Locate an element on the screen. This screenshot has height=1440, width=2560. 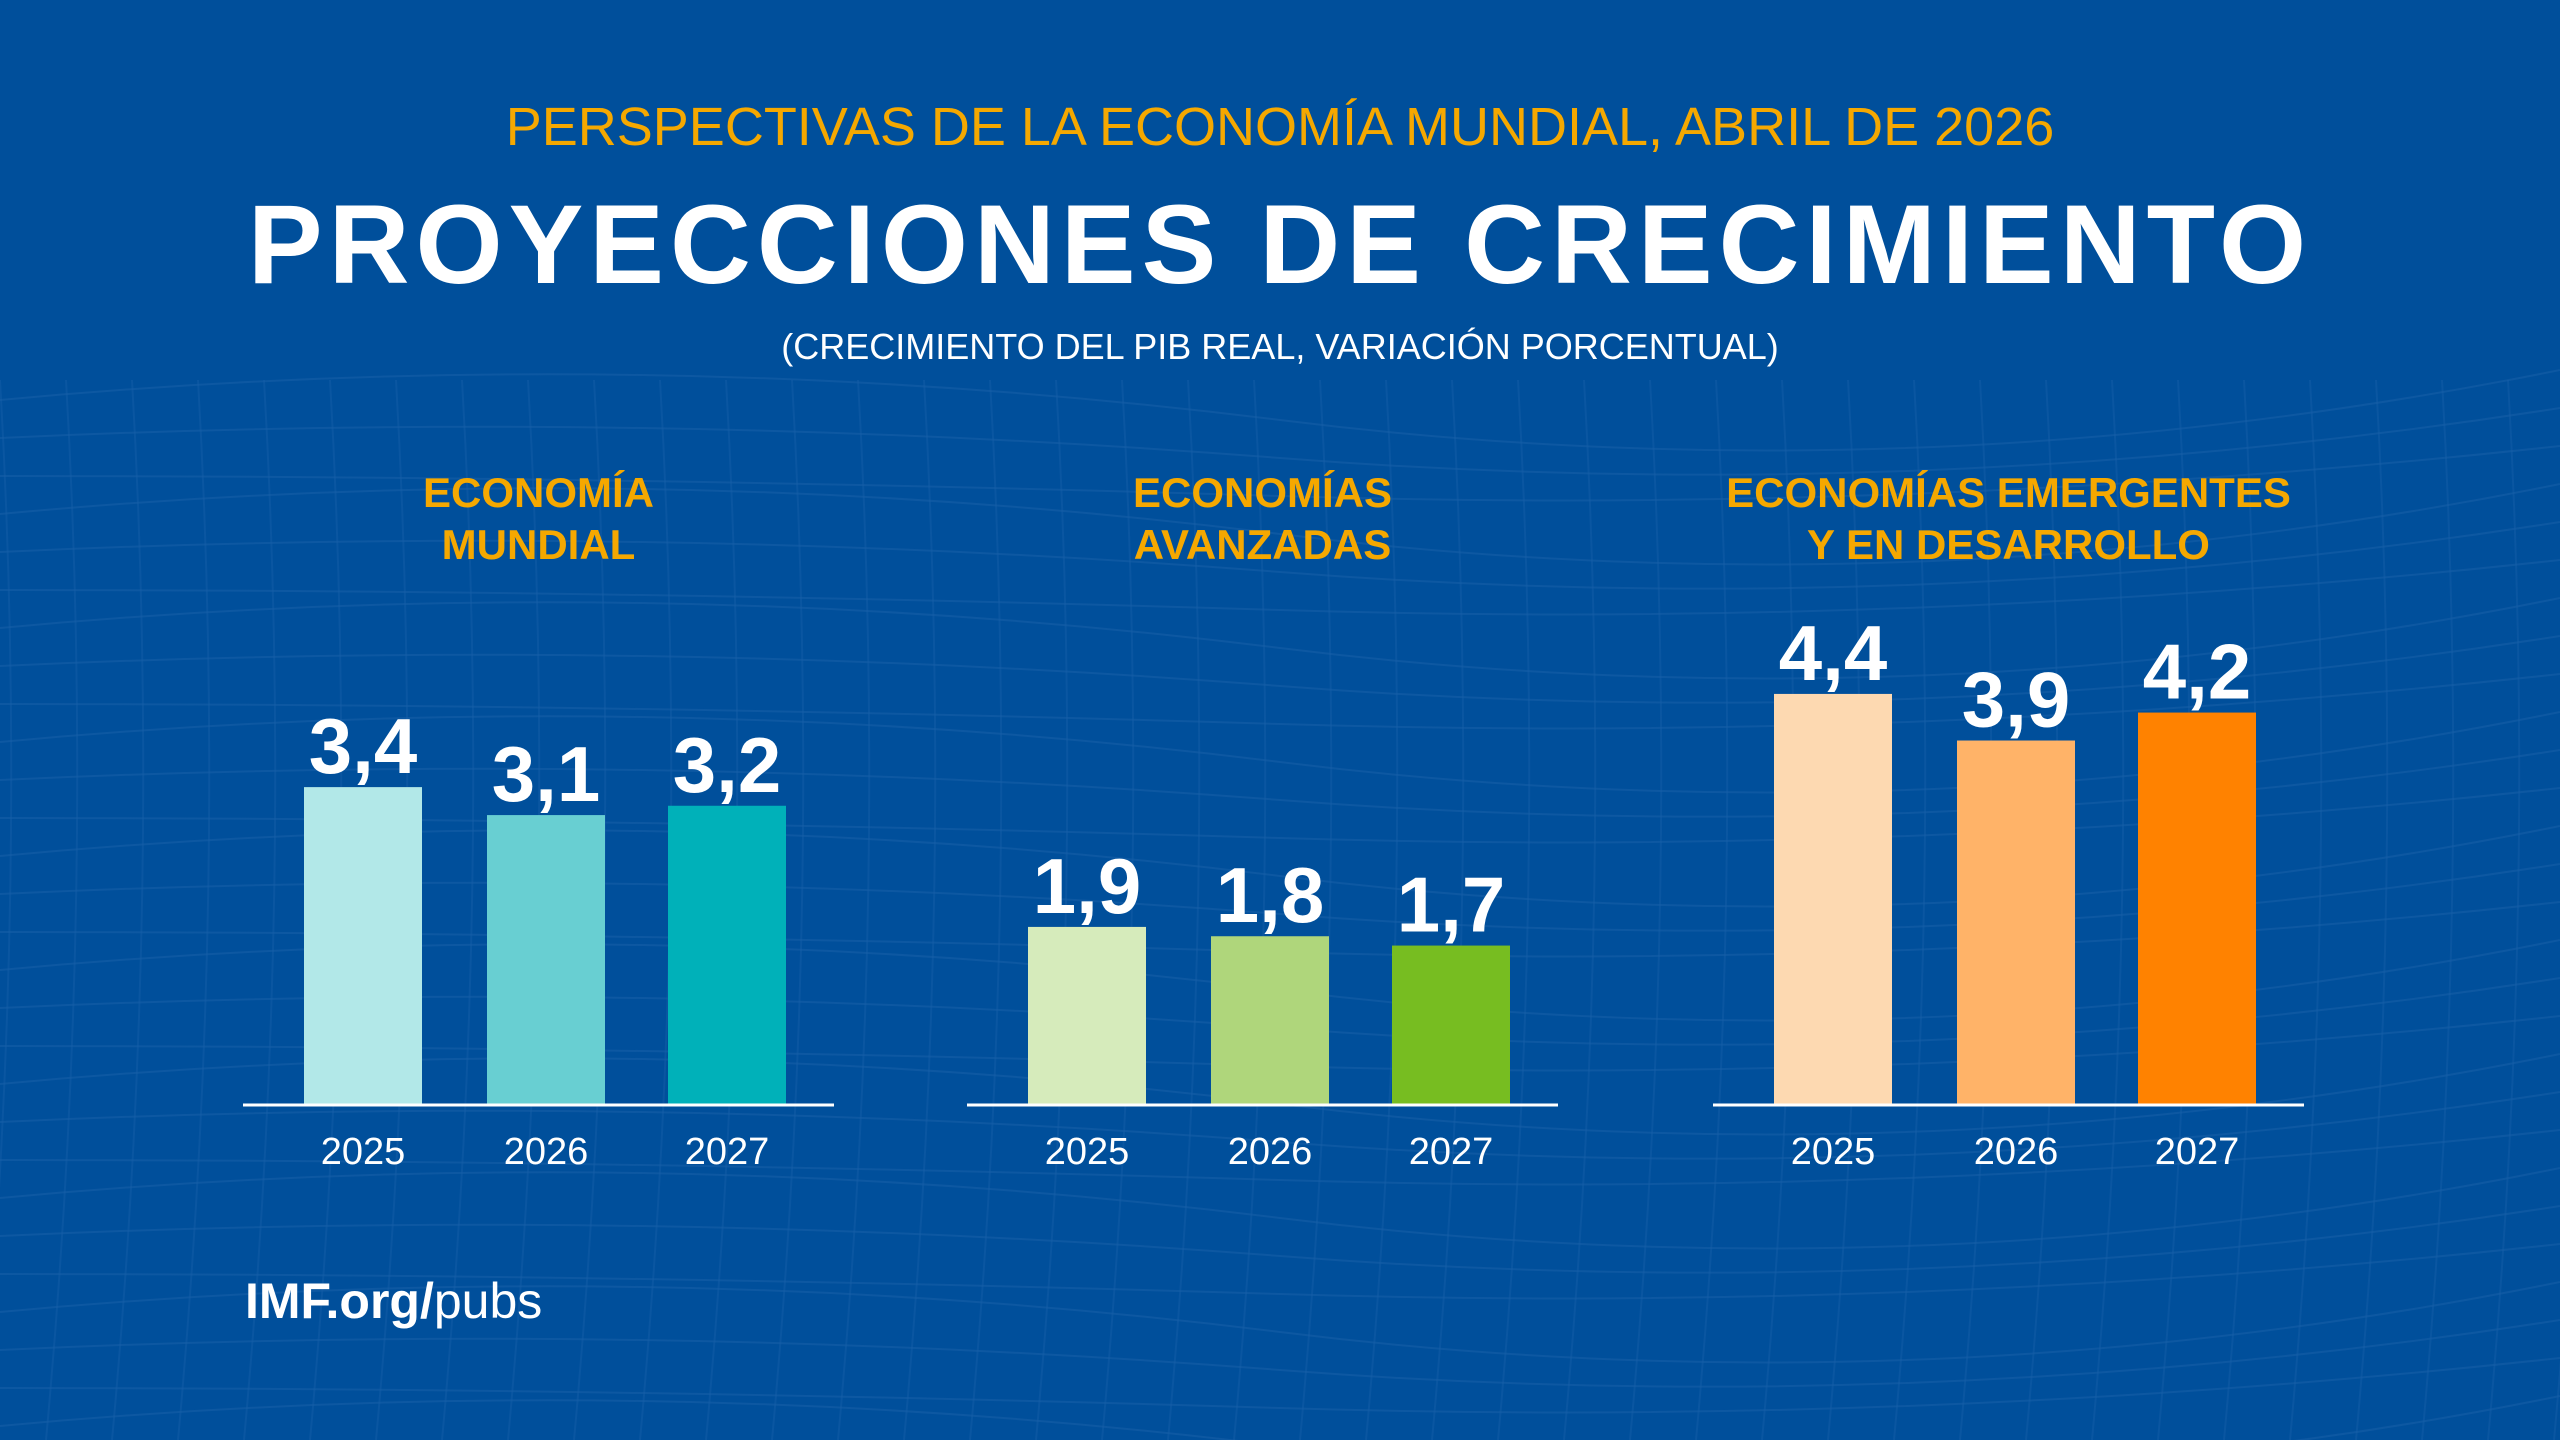
page-title: PROYECCIONES DE CRECIMIENTO is located at coordinates (1280, 244).